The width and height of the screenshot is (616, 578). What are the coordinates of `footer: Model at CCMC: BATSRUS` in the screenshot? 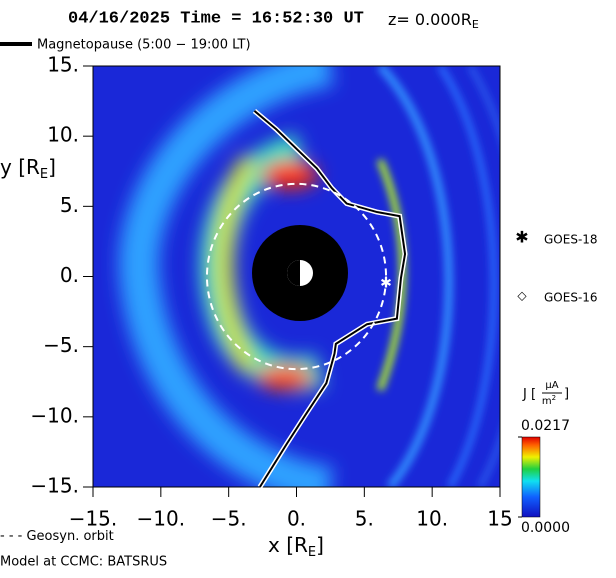 It's located at (83, 562).